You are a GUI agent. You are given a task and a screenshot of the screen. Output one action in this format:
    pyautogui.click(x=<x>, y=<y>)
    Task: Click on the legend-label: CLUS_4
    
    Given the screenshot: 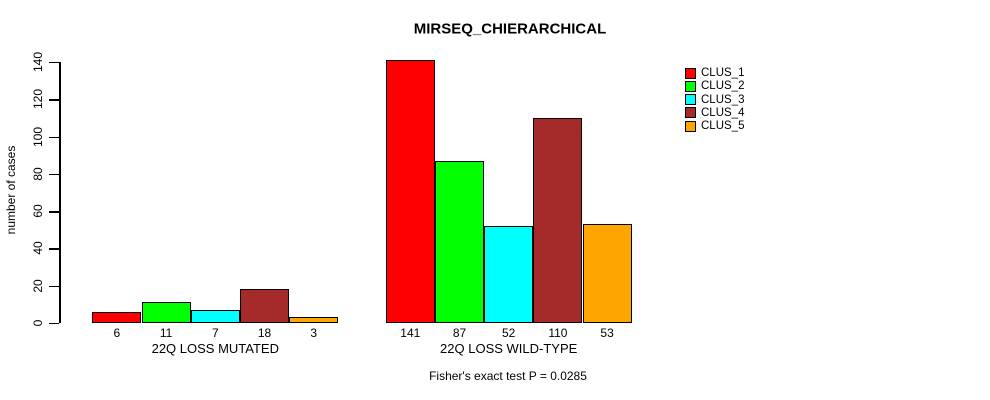 What is the action you would take?
    pyautogui.click(x=723, y=112)
    